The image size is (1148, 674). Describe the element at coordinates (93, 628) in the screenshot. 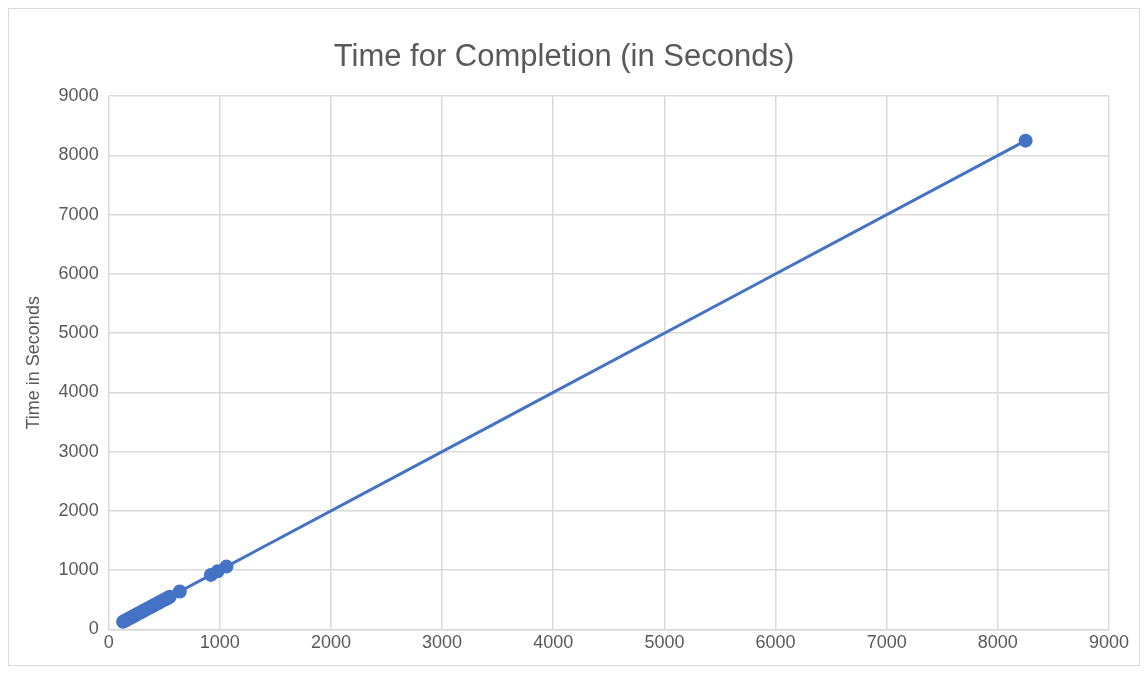

I see `y-tick-label: 0` at that location.